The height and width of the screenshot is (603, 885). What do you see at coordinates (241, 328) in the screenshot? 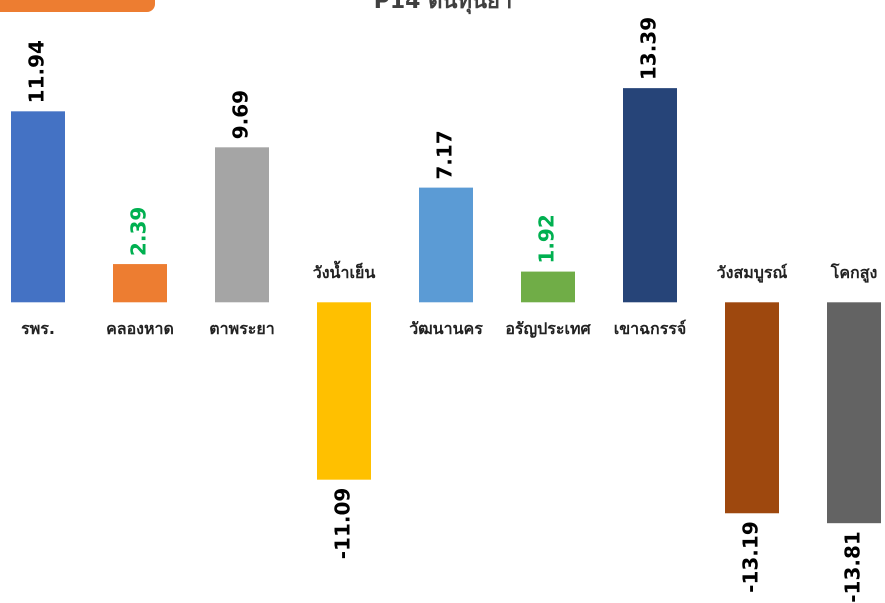
I see `x-tick-label: ตาพระยา` at bounding box center [241, 328].